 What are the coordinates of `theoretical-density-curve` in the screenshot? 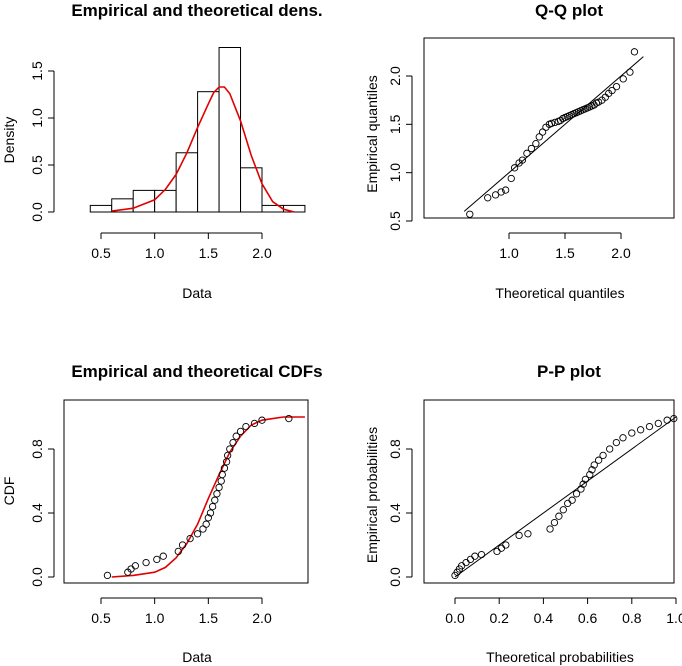 It's located at (203, 149).